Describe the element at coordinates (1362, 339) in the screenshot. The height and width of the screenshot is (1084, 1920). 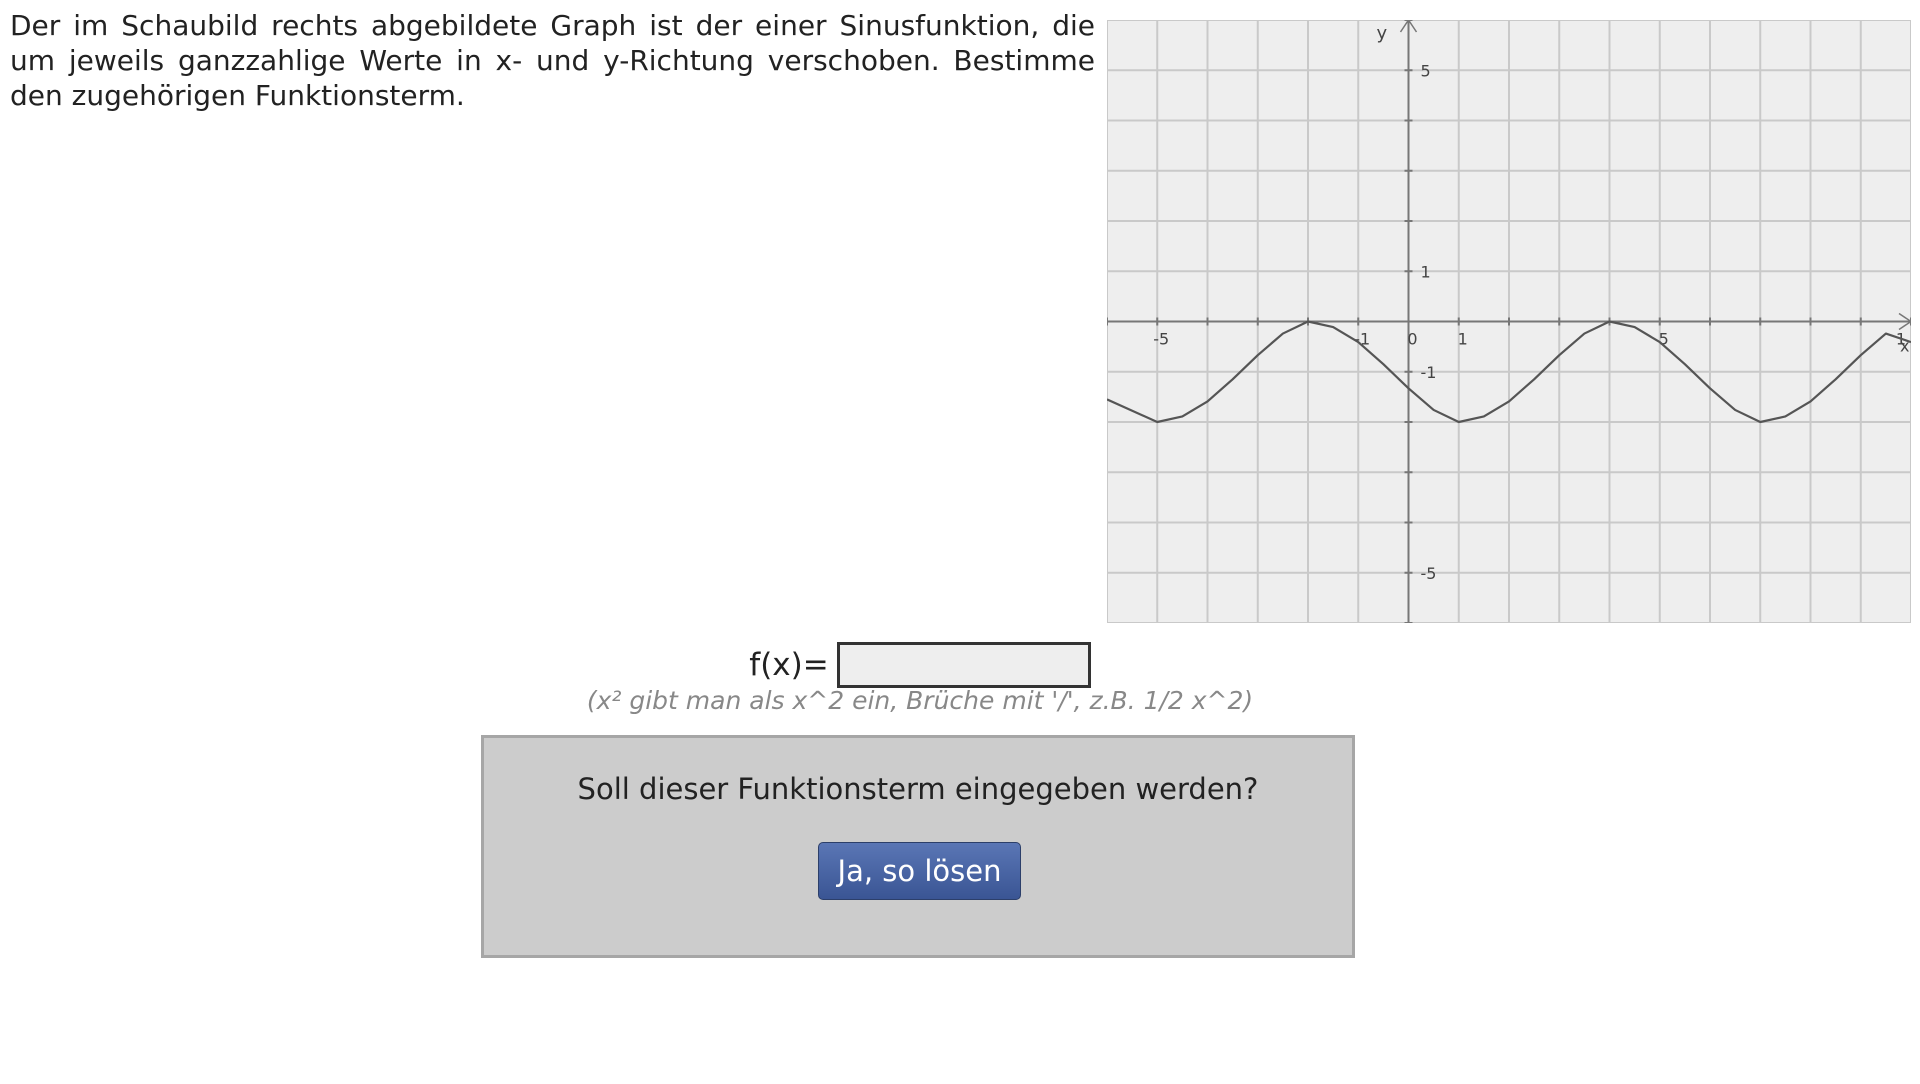
I see `x-tick-label: -1` at that location.